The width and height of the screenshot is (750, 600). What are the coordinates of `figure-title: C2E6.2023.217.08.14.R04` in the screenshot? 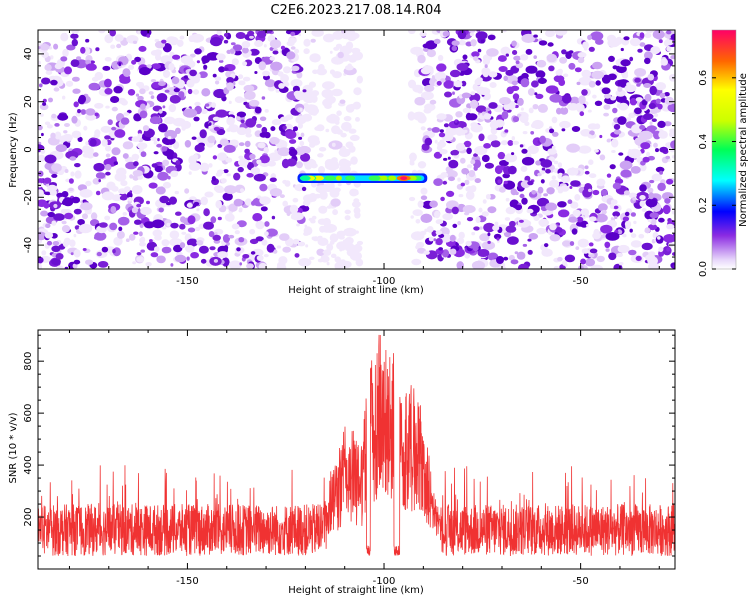 It's located at (355, 10).